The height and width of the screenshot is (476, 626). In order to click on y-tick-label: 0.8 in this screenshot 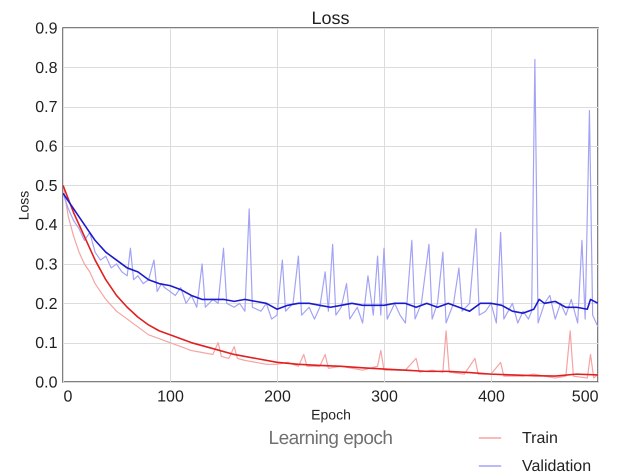, I will do `click(46, 68)`.